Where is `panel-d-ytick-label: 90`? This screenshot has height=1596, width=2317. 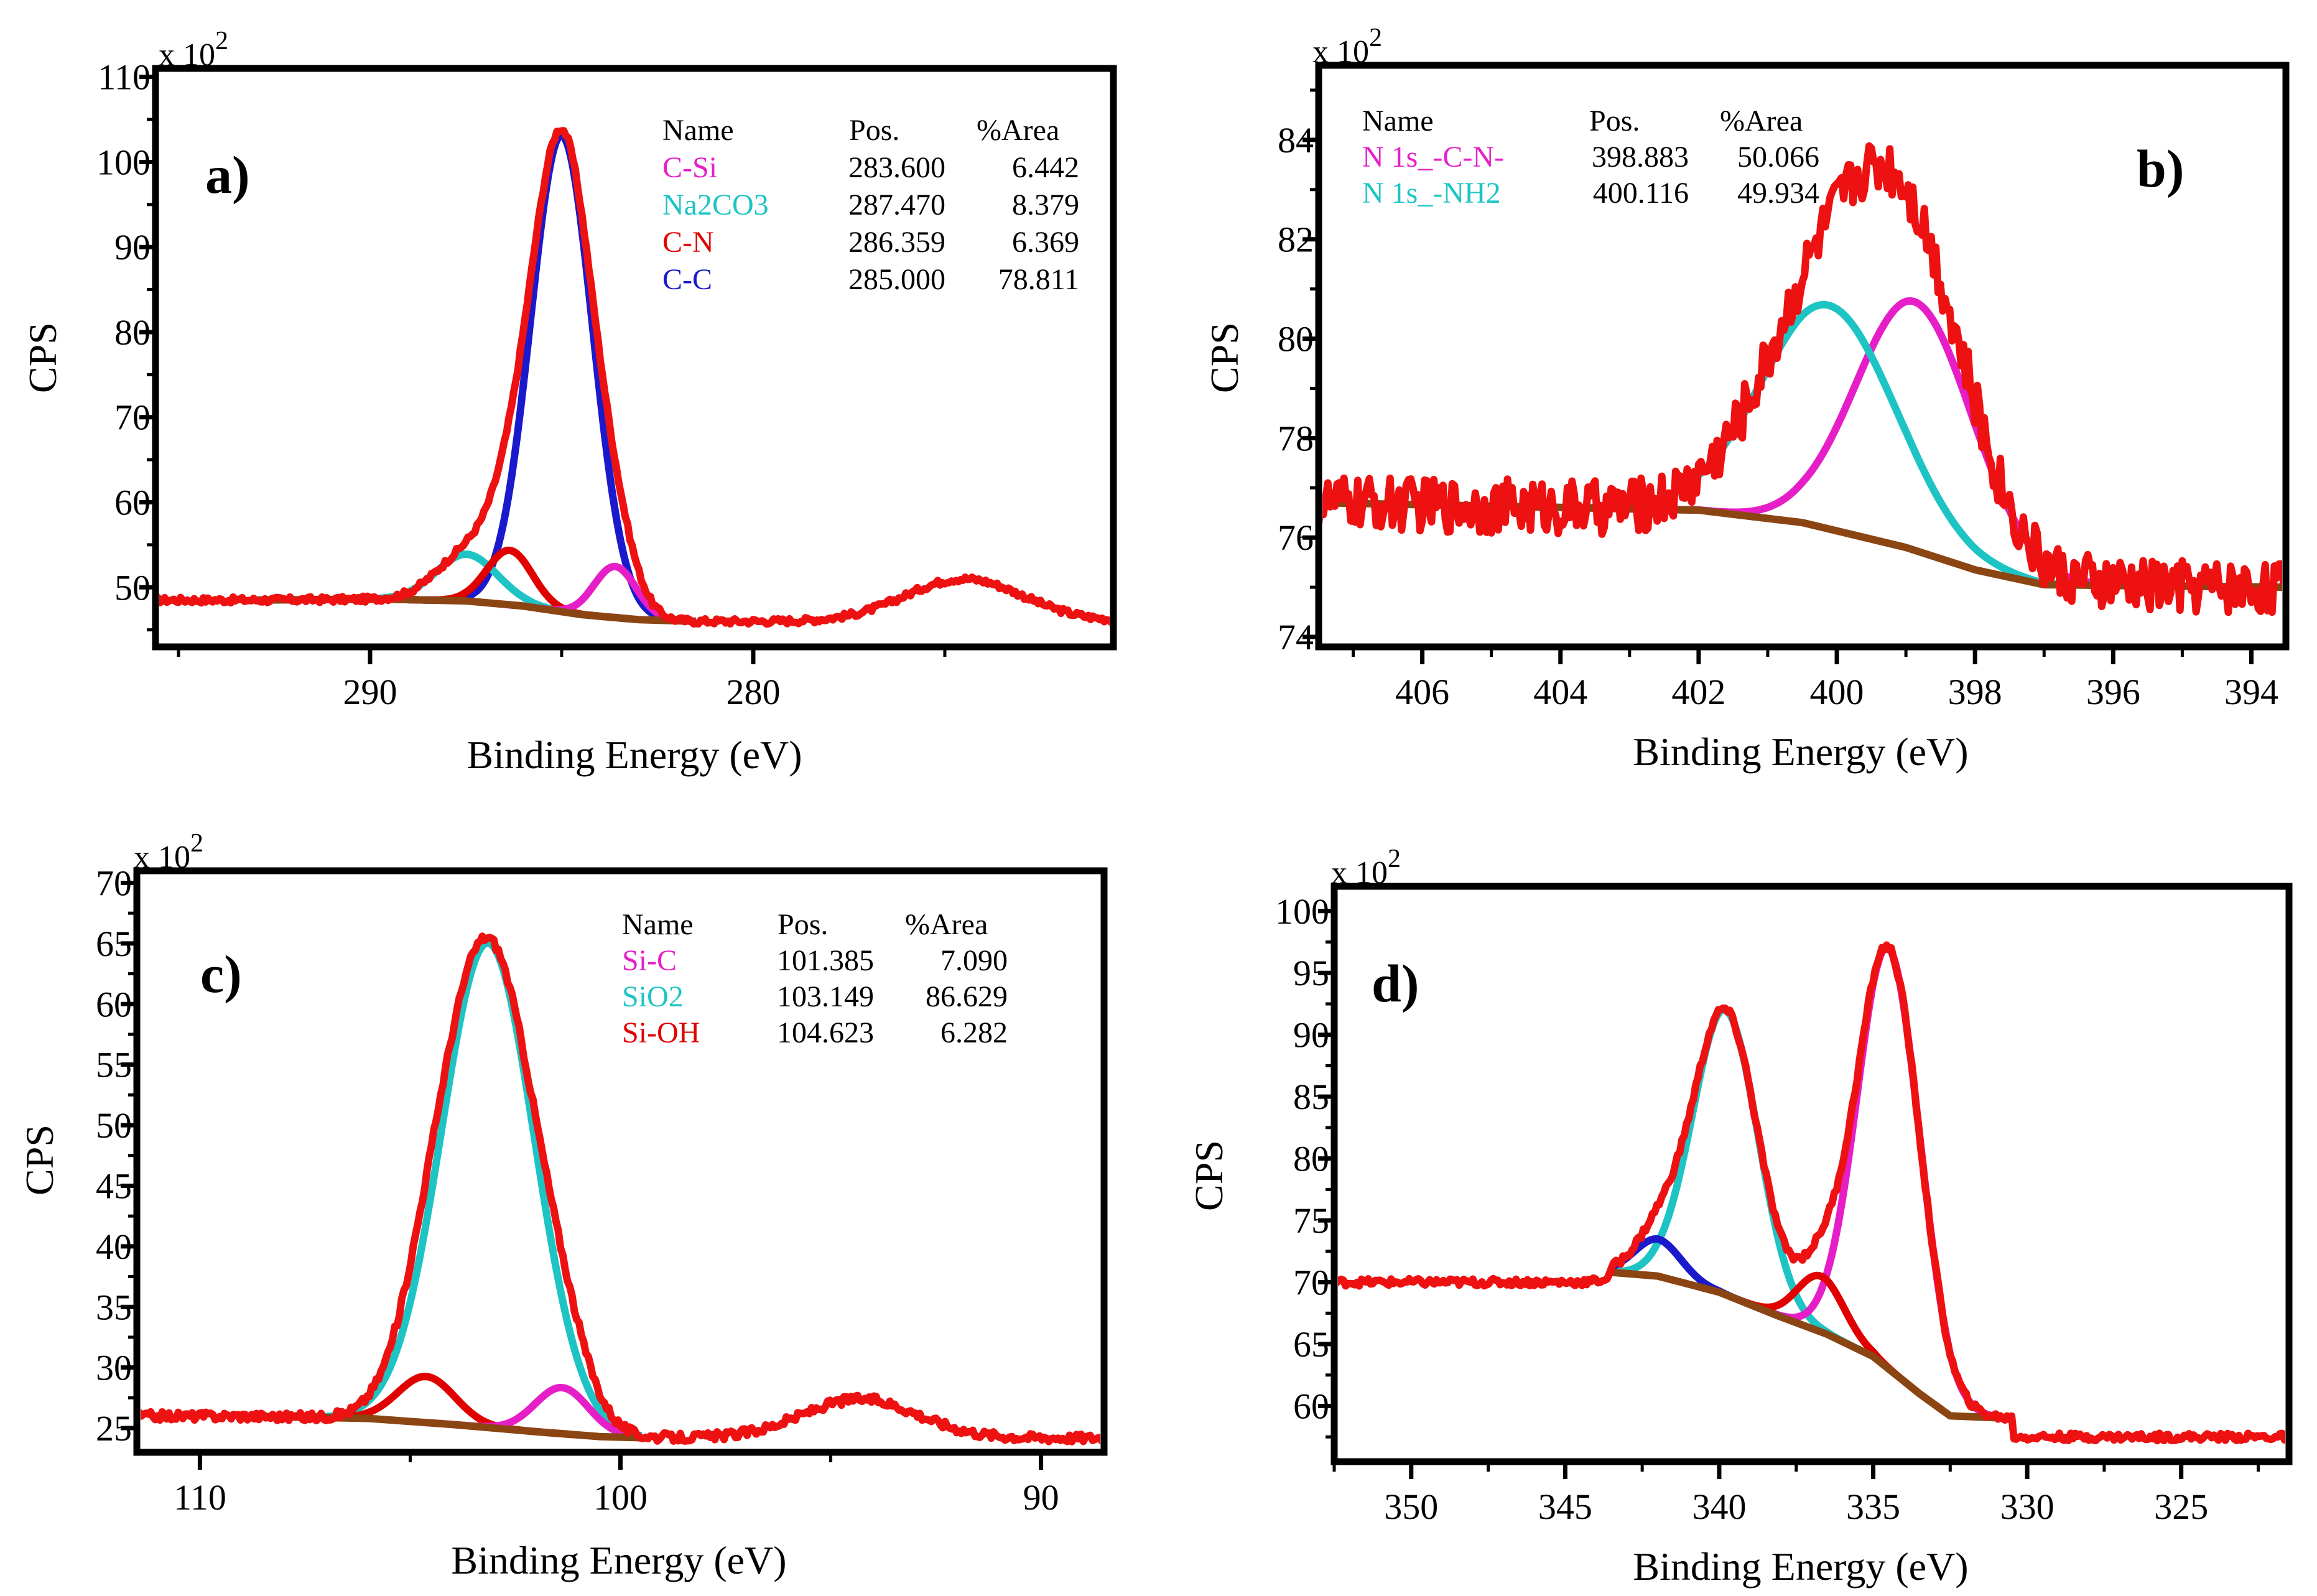
panel-d-ytick-label: 90 is located at coordinates (1311, 1035).